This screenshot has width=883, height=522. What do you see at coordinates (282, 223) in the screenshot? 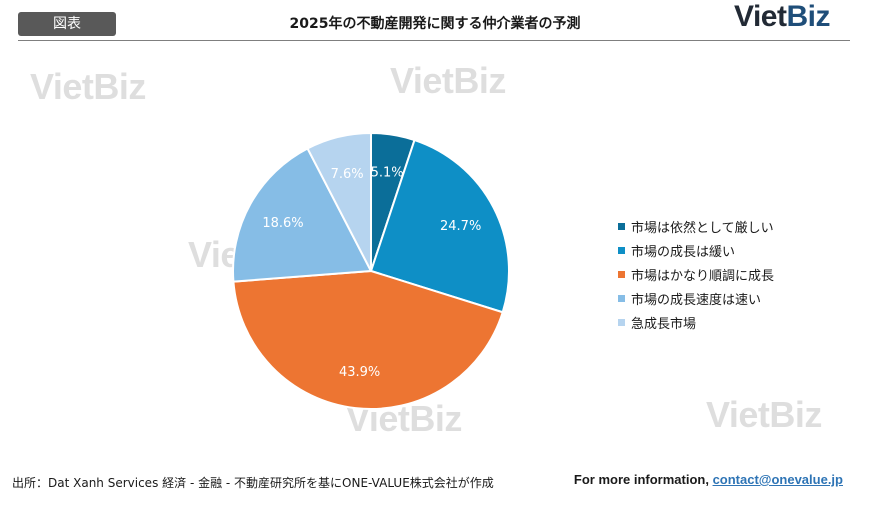
I see `pie-data-label: 18.6%` at bounding box center [282, 223].